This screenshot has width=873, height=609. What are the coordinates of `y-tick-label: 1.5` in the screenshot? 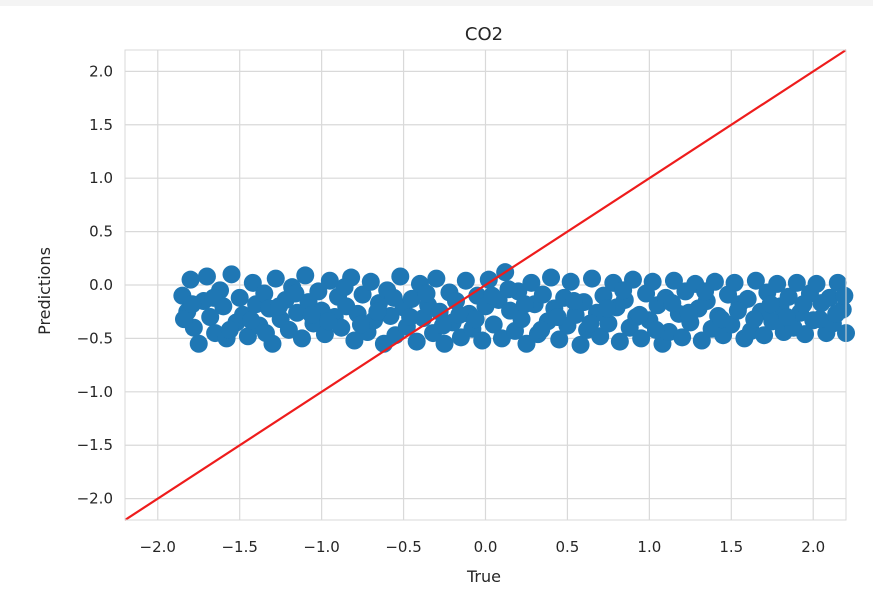 It's located at (101, 125).